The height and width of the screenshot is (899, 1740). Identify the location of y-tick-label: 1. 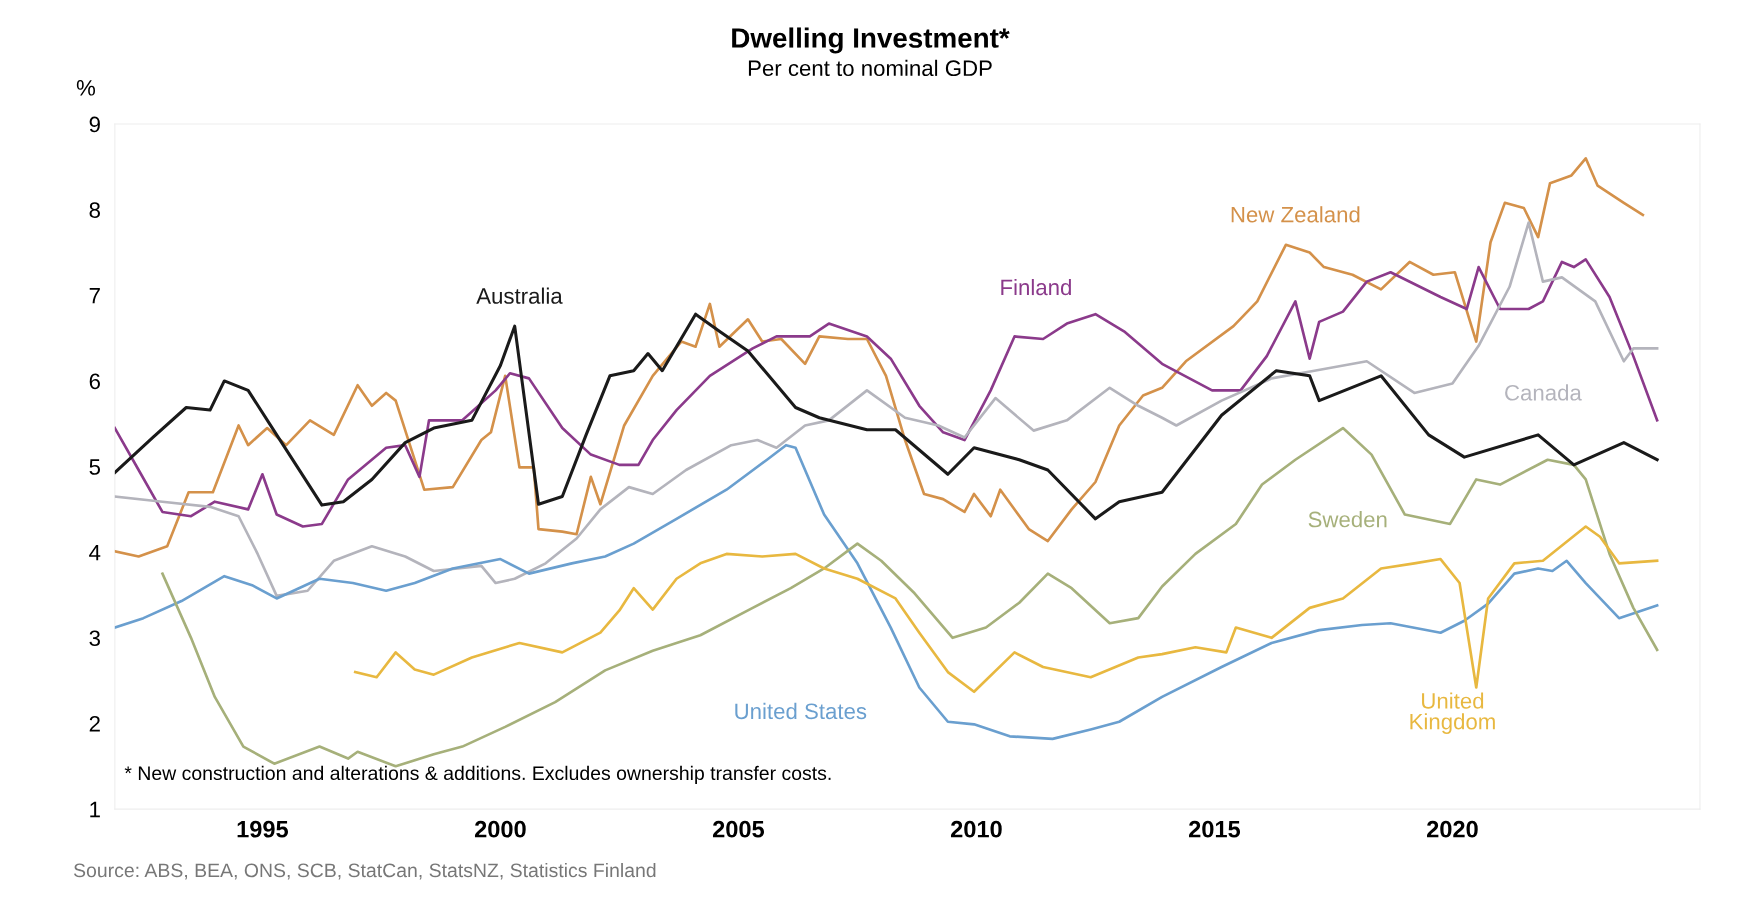
(95, 809).